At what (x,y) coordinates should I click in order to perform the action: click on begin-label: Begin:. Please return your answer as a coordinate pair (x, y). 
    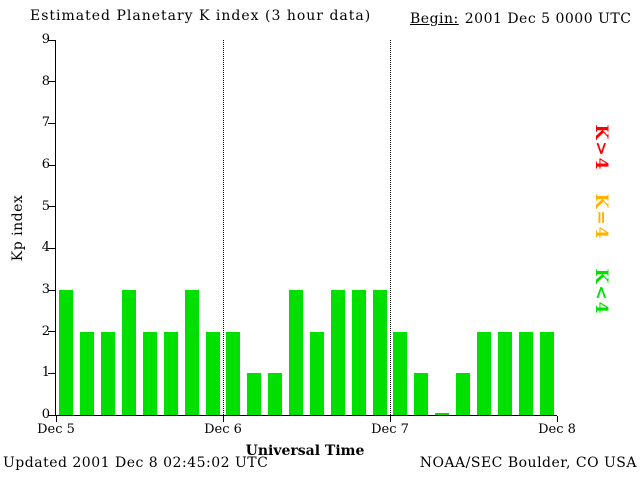
    Looking at the image, I should click on (434, 19).